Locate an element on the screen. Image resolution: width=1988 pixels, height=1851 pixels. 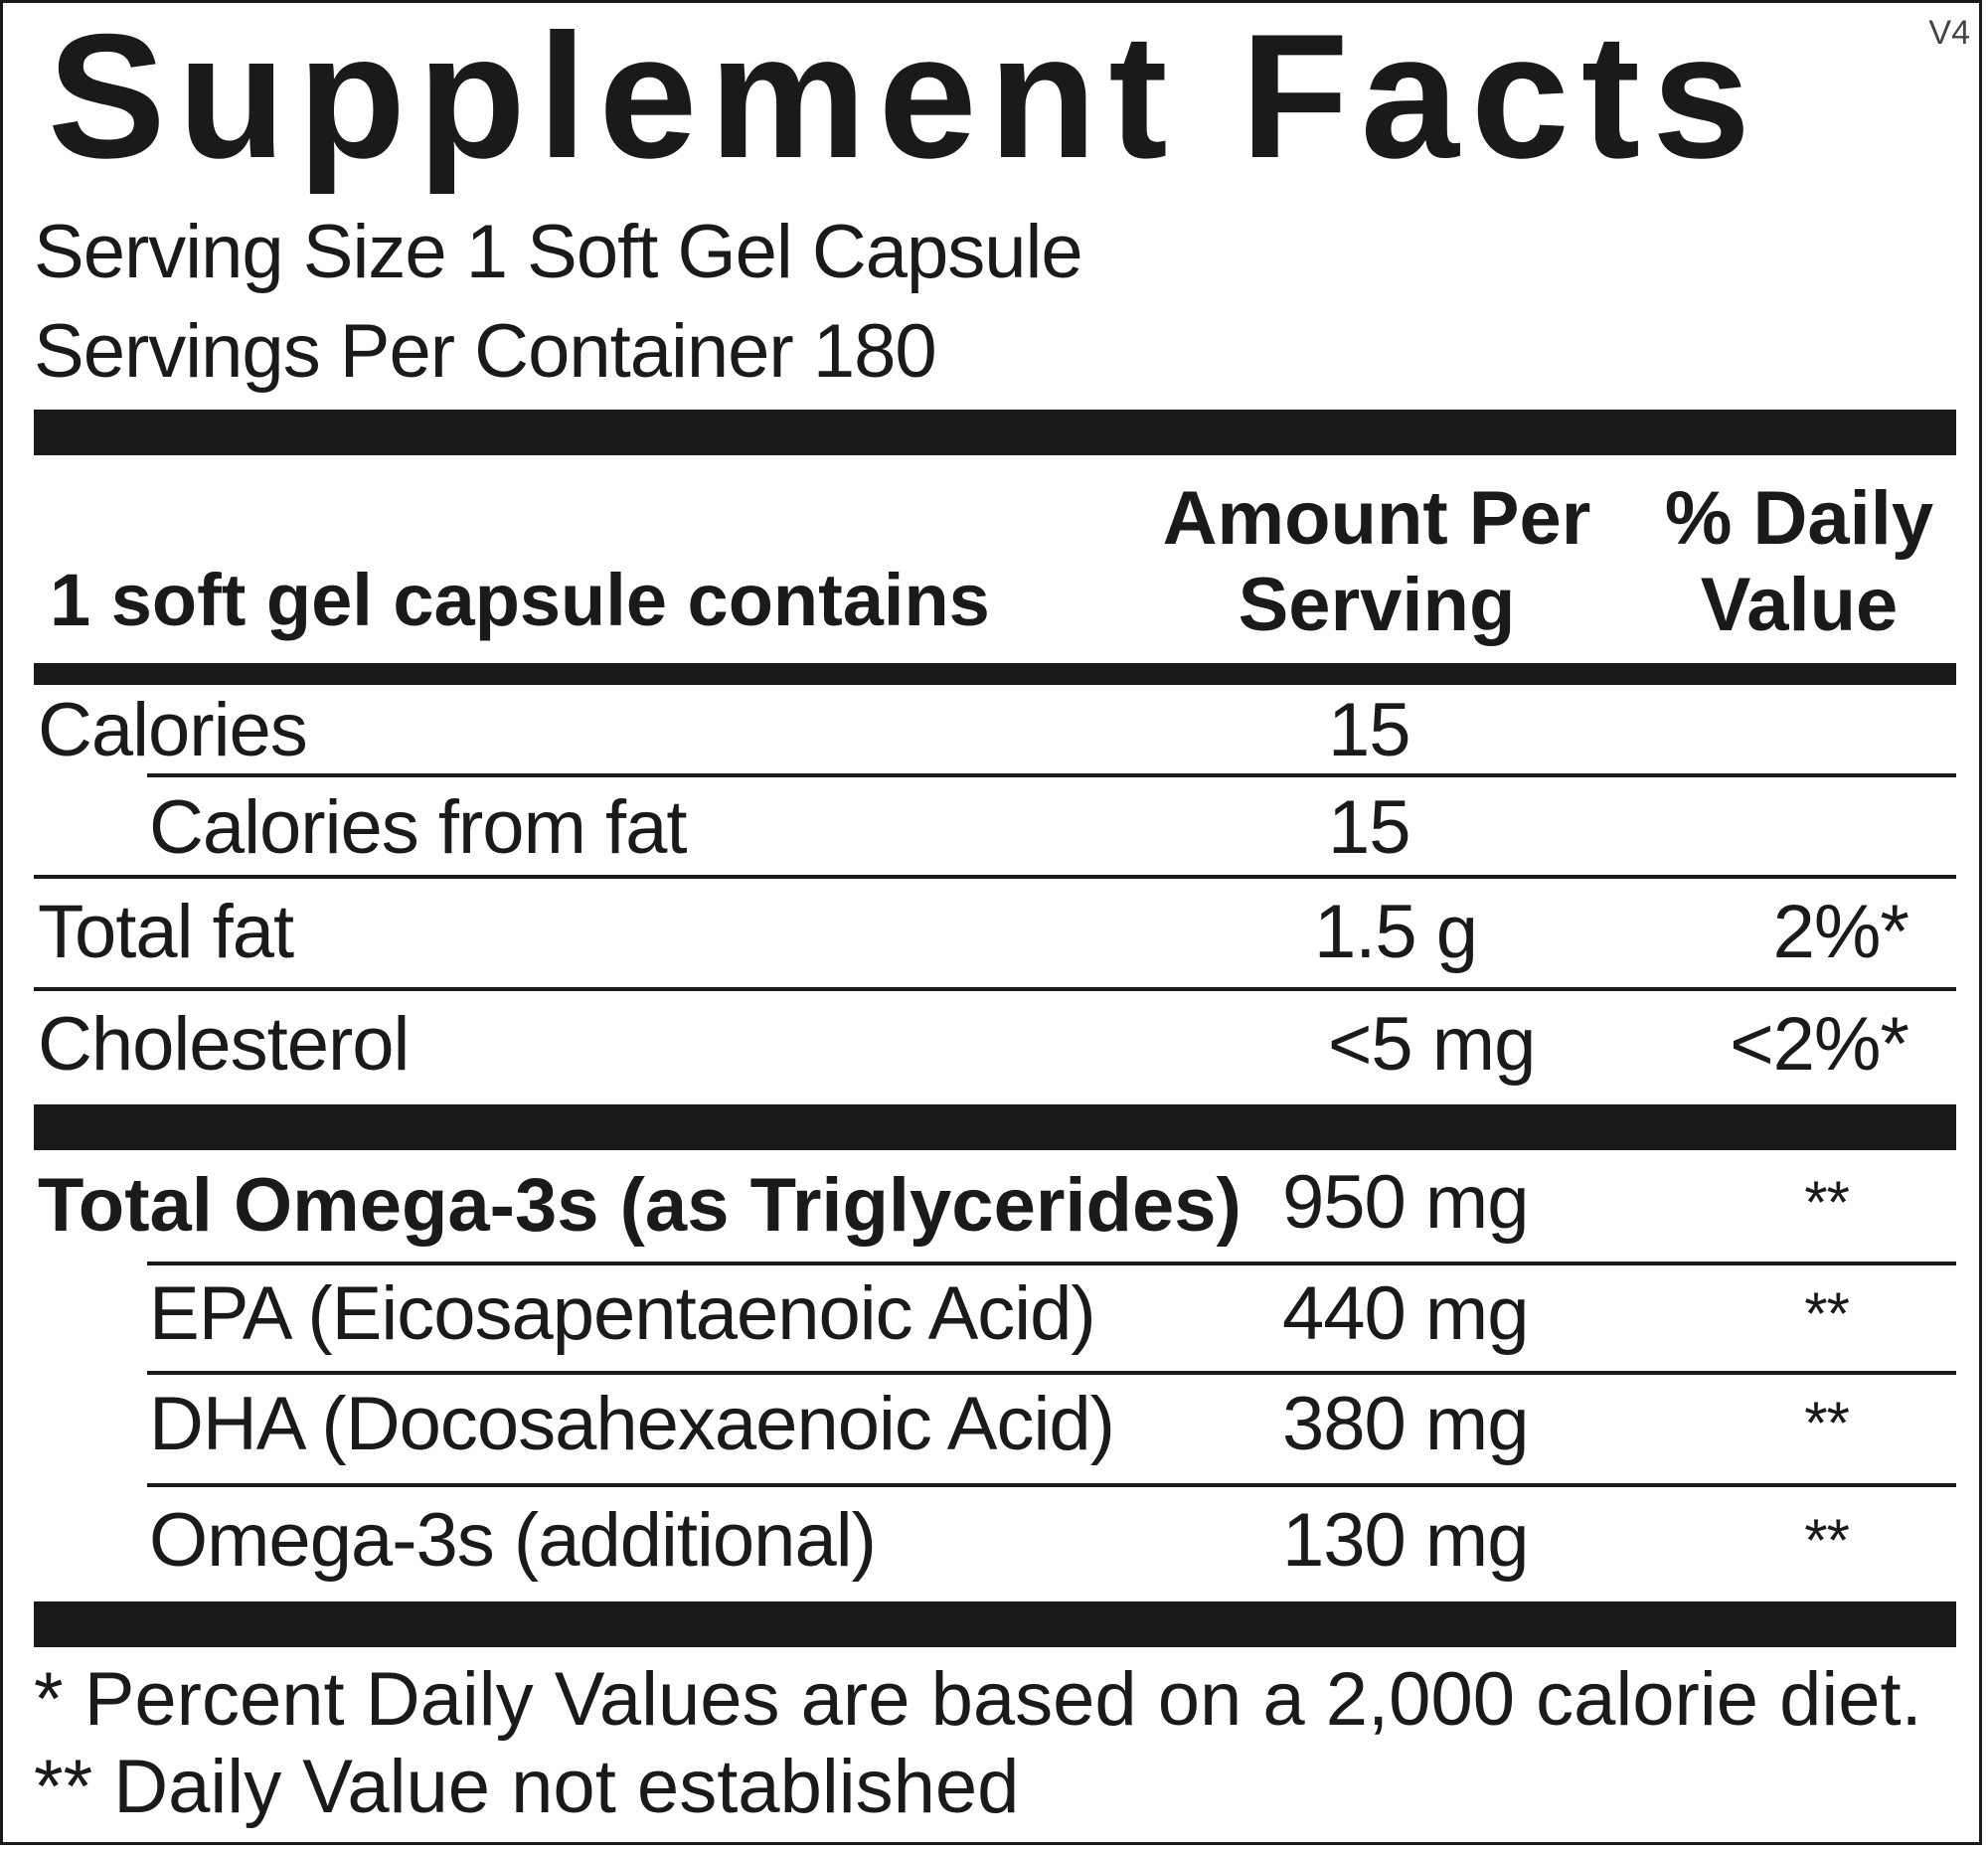
amount-header-line2: Serving is located at coordinates (1377, 605).